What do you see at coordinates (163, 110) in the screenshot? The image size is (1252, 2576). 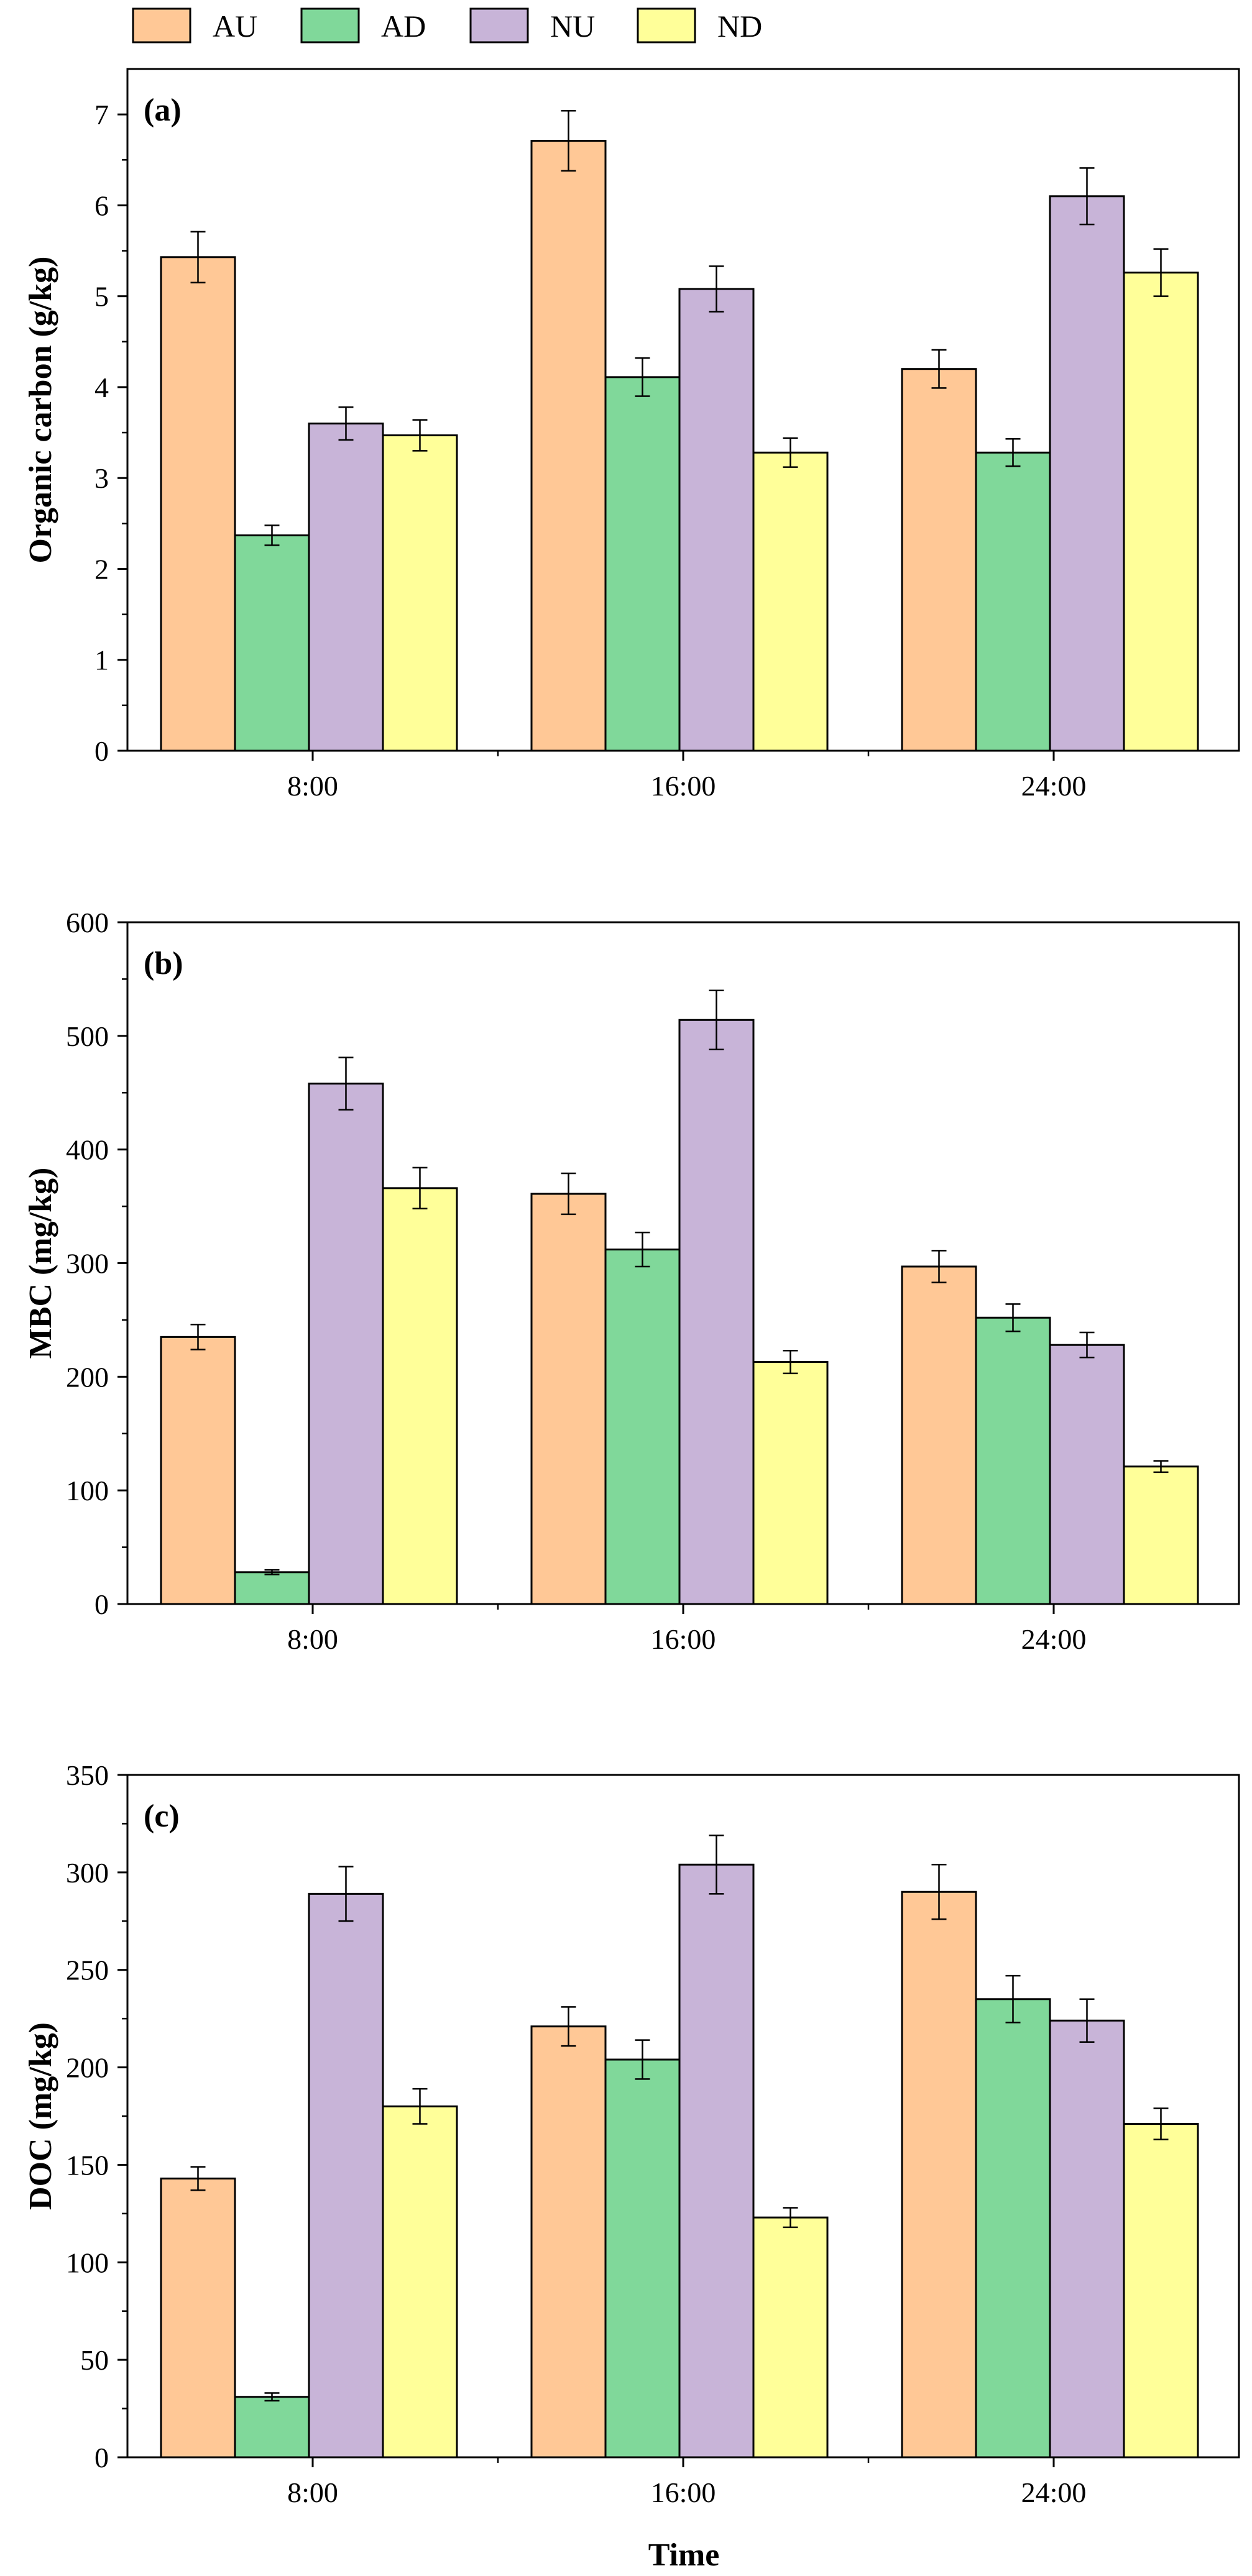 I see `panel-label: (a)` at bounding box center [163, 110].